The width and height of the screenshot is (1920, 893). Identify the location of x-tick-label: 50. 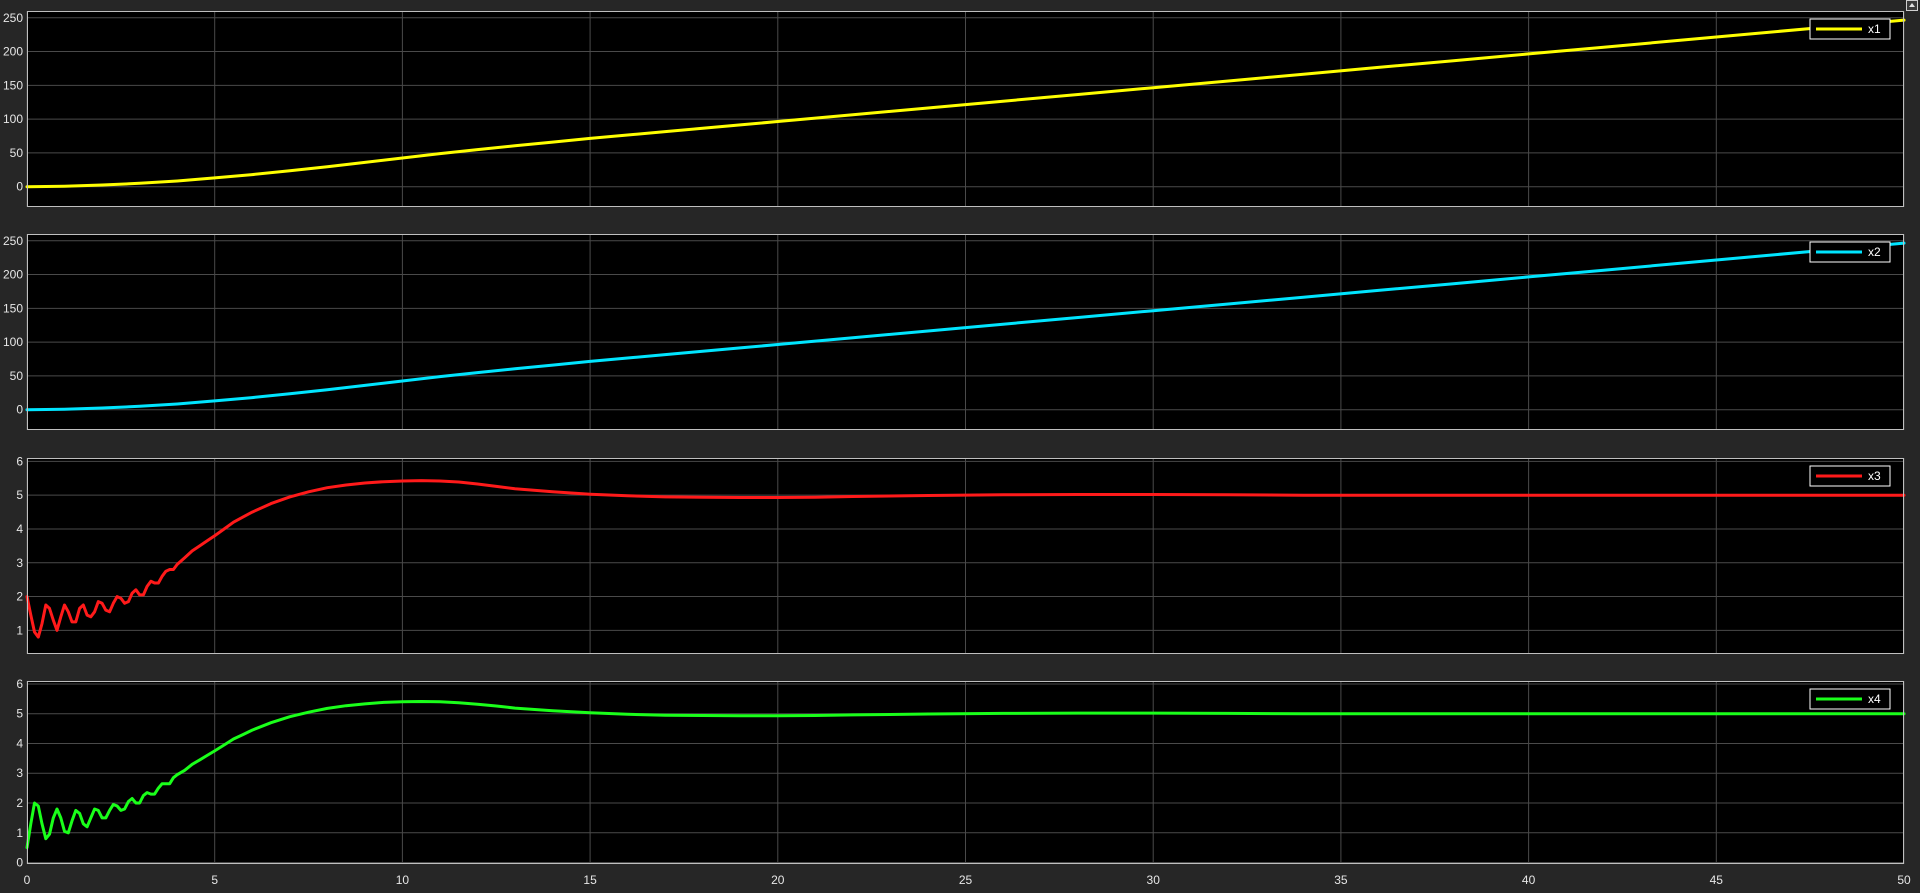
(1904, 880).